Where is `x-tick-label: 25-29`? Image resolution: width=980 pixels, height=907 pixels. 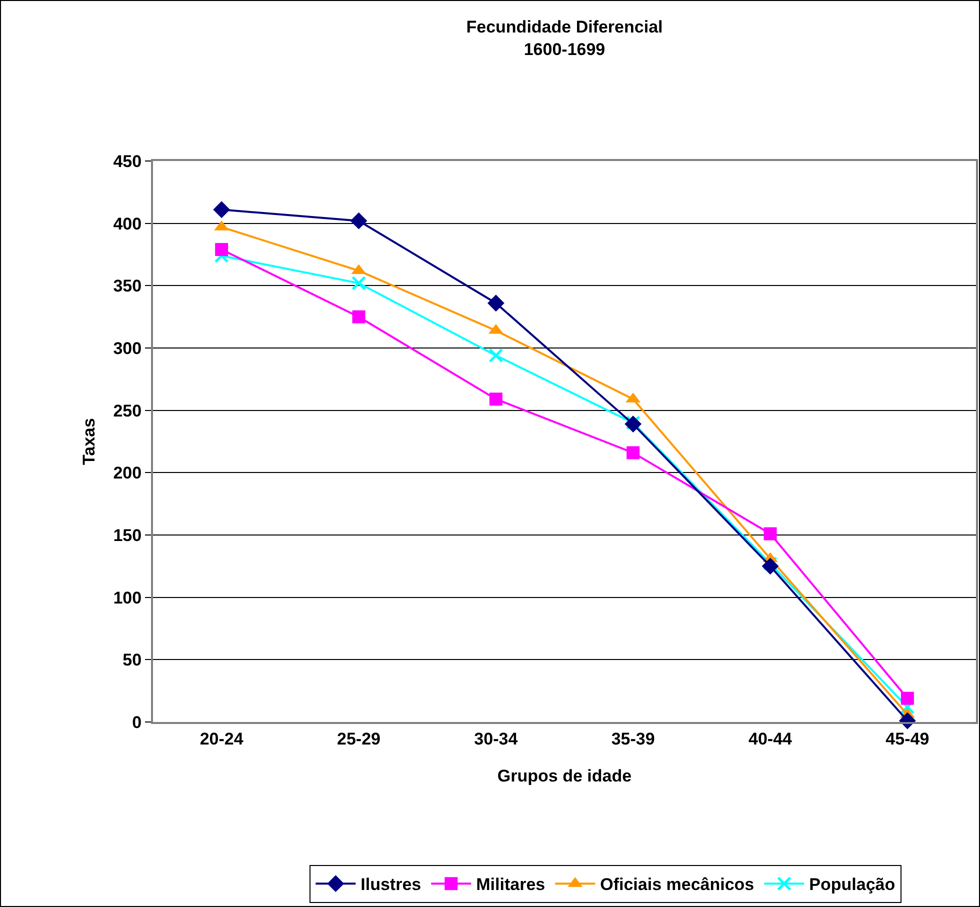
x-tick-label: 25-29 is located at coordinates (358, 738).